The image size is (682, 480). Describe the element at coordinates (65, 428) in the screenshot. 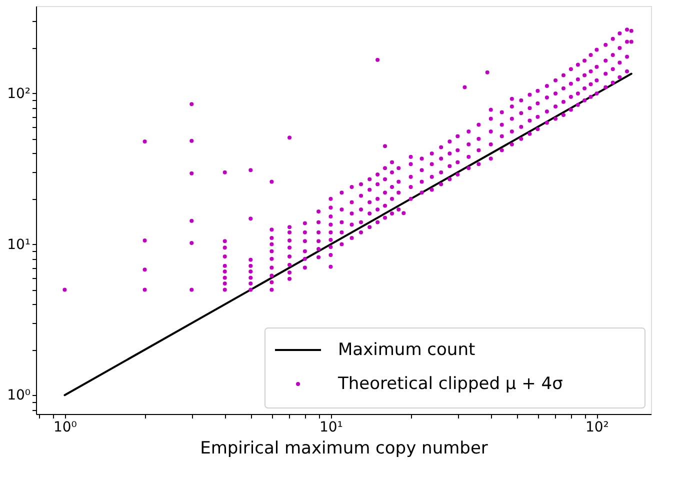

I see `x-tick-label: 10⁰` at that location.